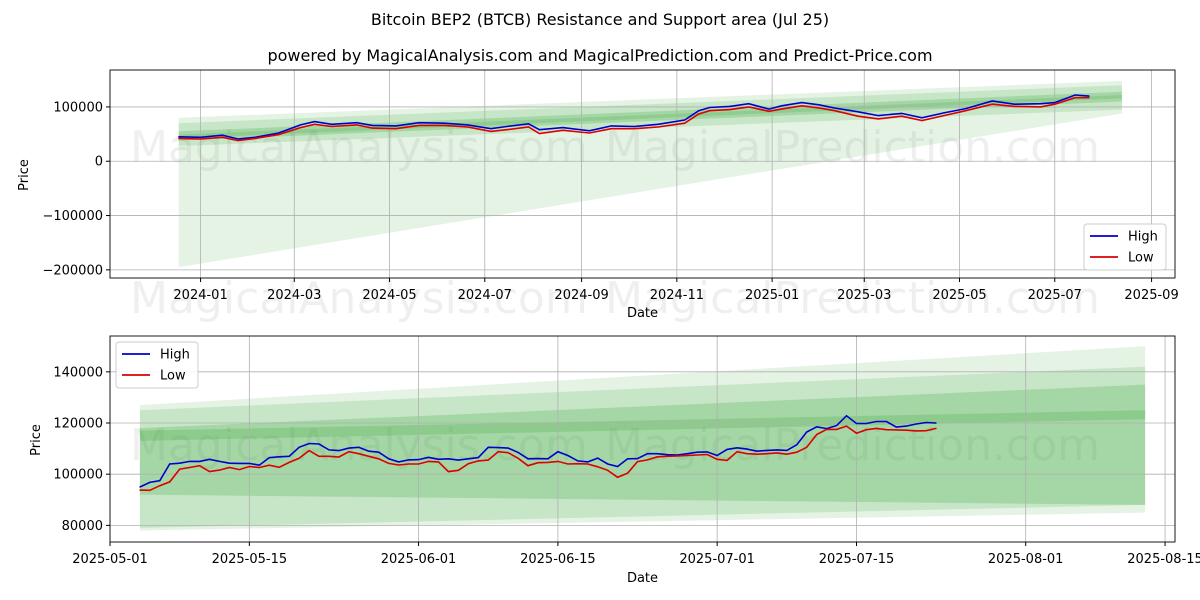  I want to click on watermark: MagicalAnalysis.com, so click(359, 147).